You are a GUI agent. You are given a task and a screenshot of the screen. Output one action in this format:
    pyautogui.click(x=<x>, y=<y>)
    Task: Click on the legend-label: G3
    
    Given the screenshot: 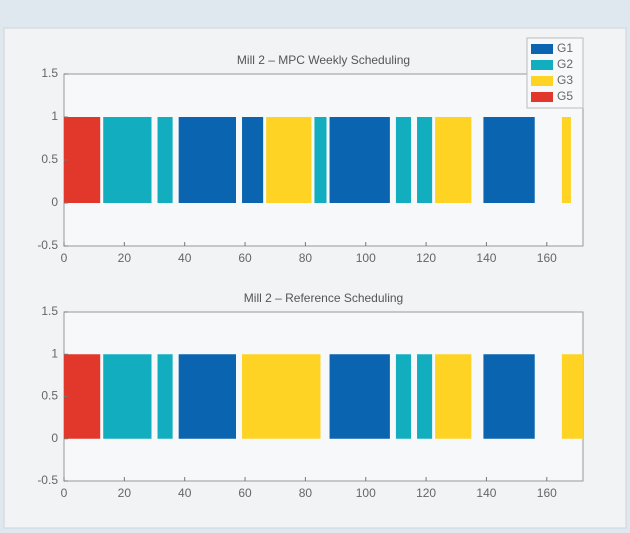 What is the action you would take?
    pyautogui.click(x=565, y=80)
    